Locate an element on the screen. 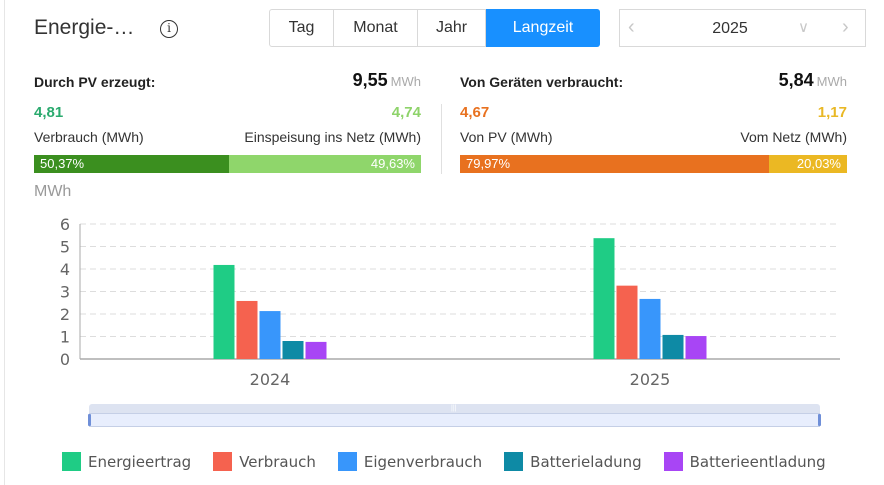 This screenshot has width=884, height=485. legend-label: Verbrauch is located at coordinates (277, 461).